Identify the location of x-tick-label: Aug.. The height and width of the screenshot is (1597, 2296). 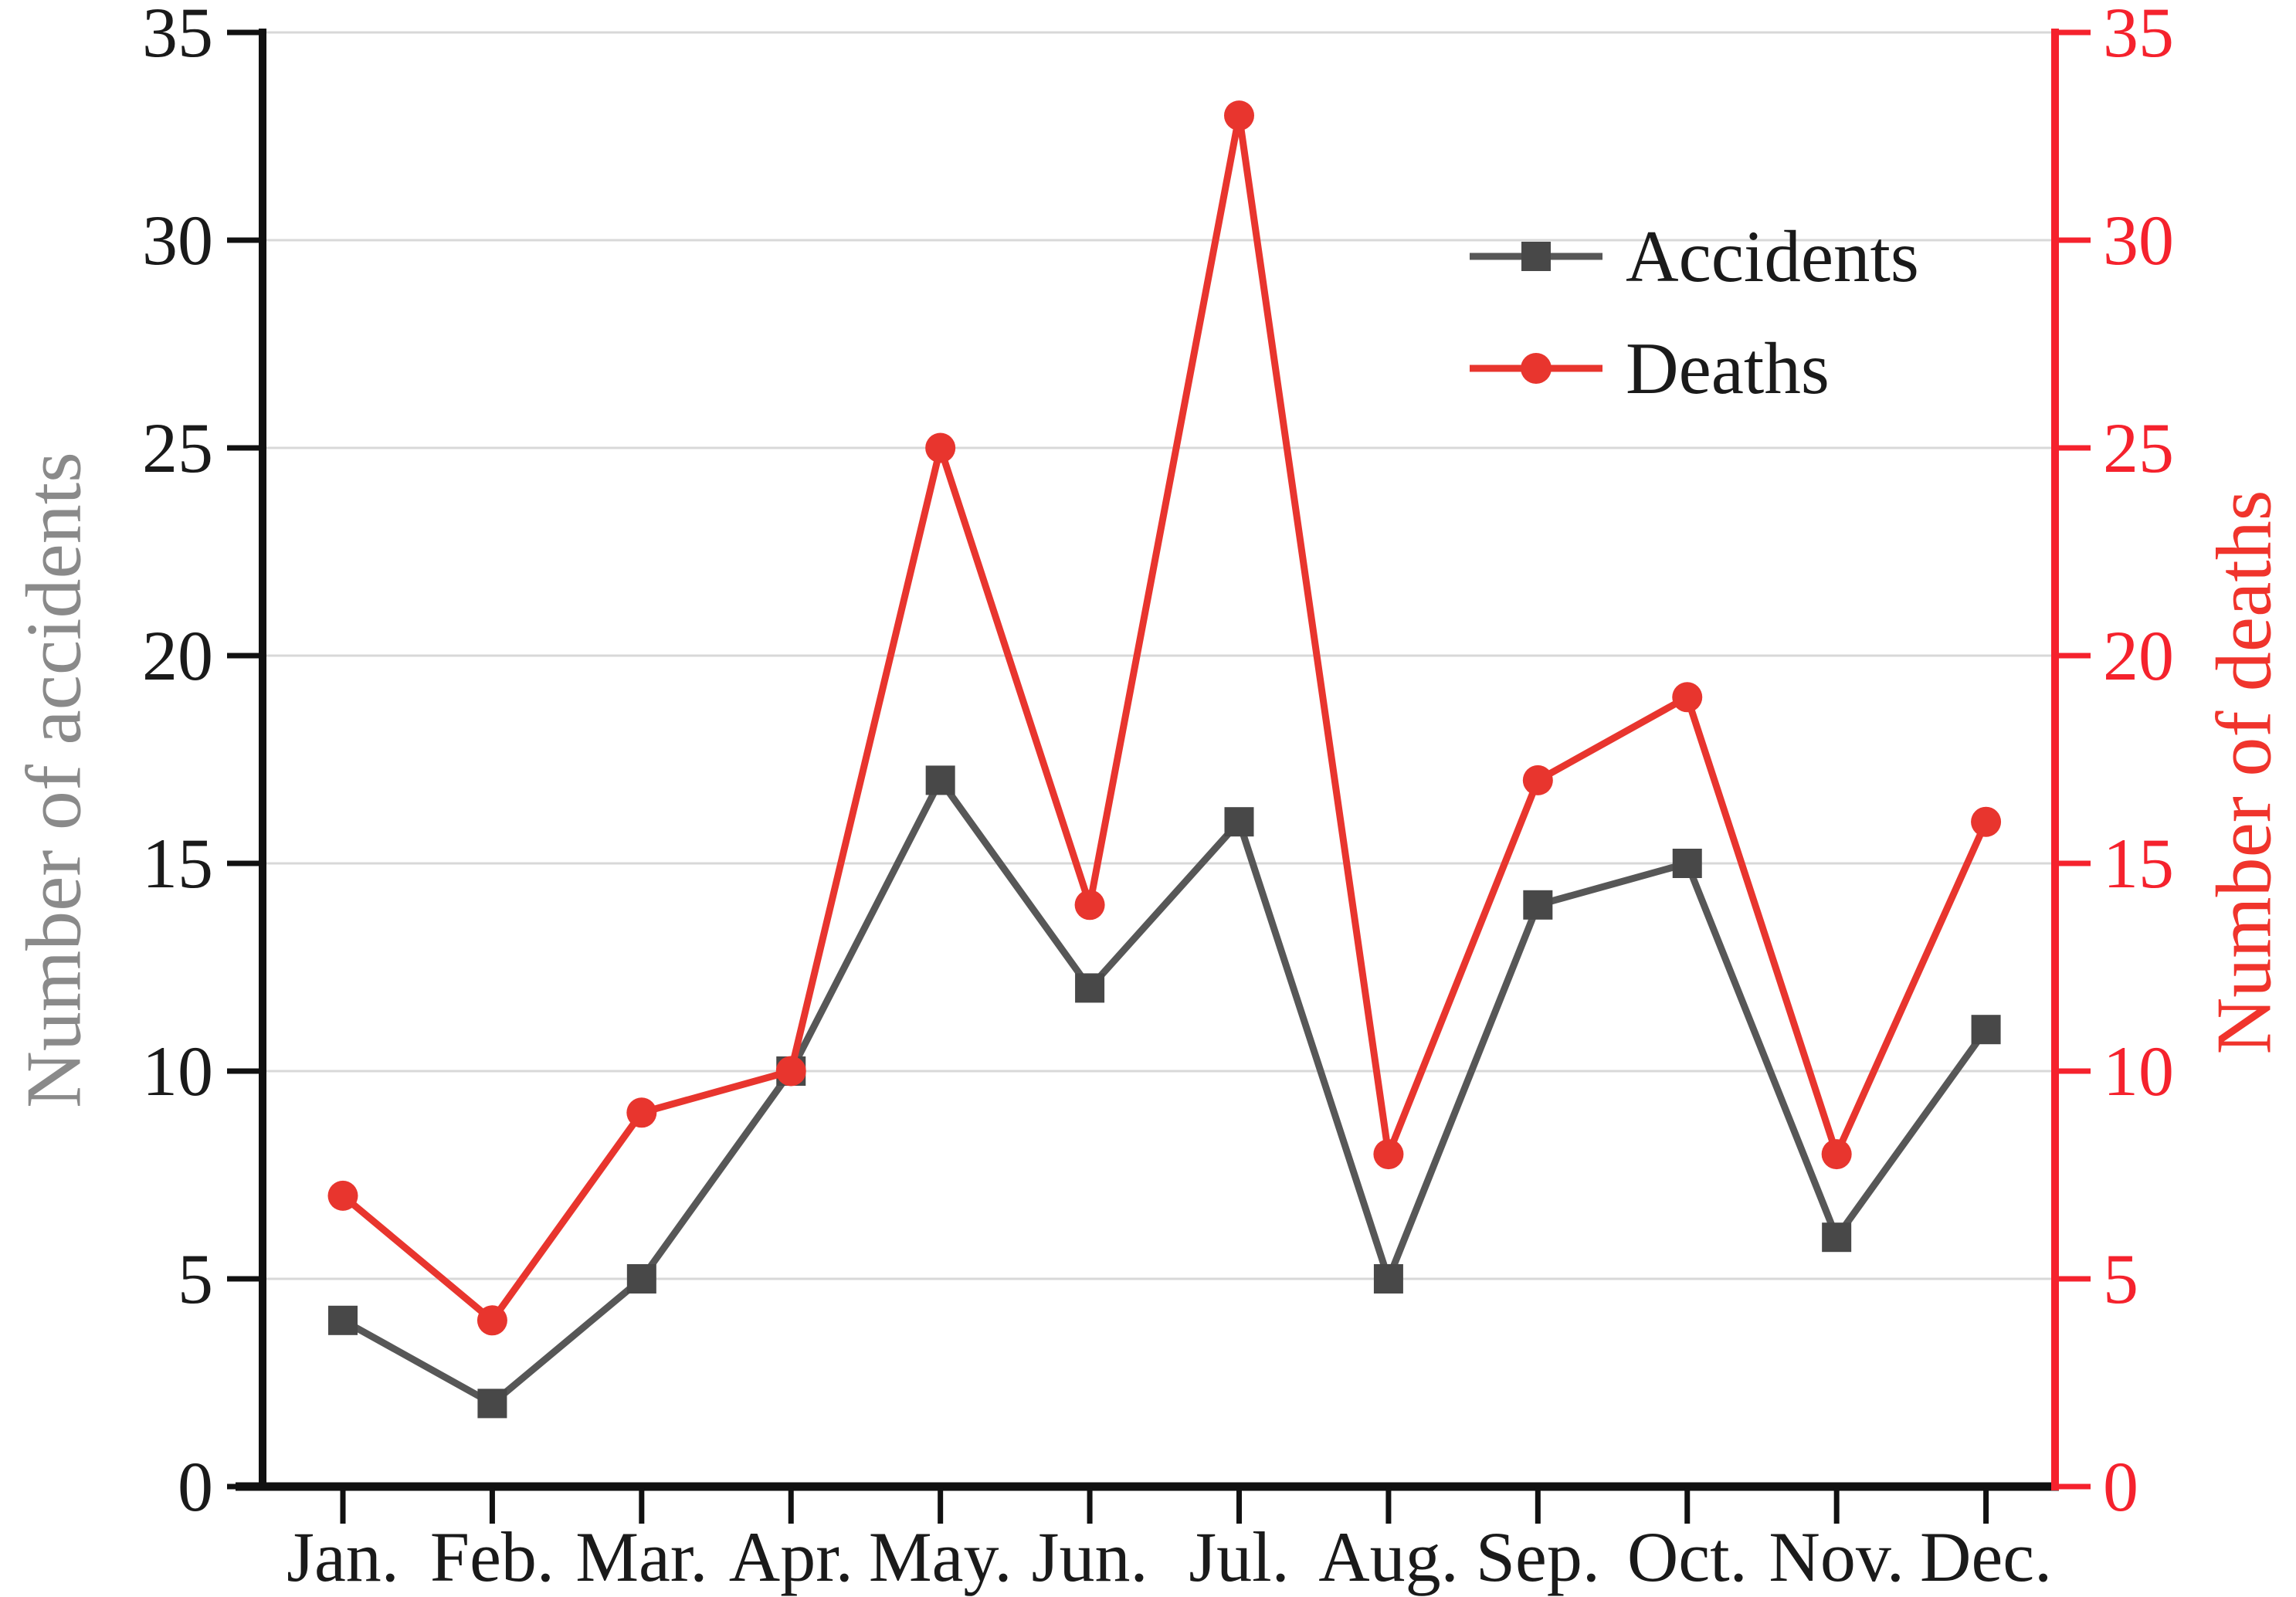
(1388, 1556).